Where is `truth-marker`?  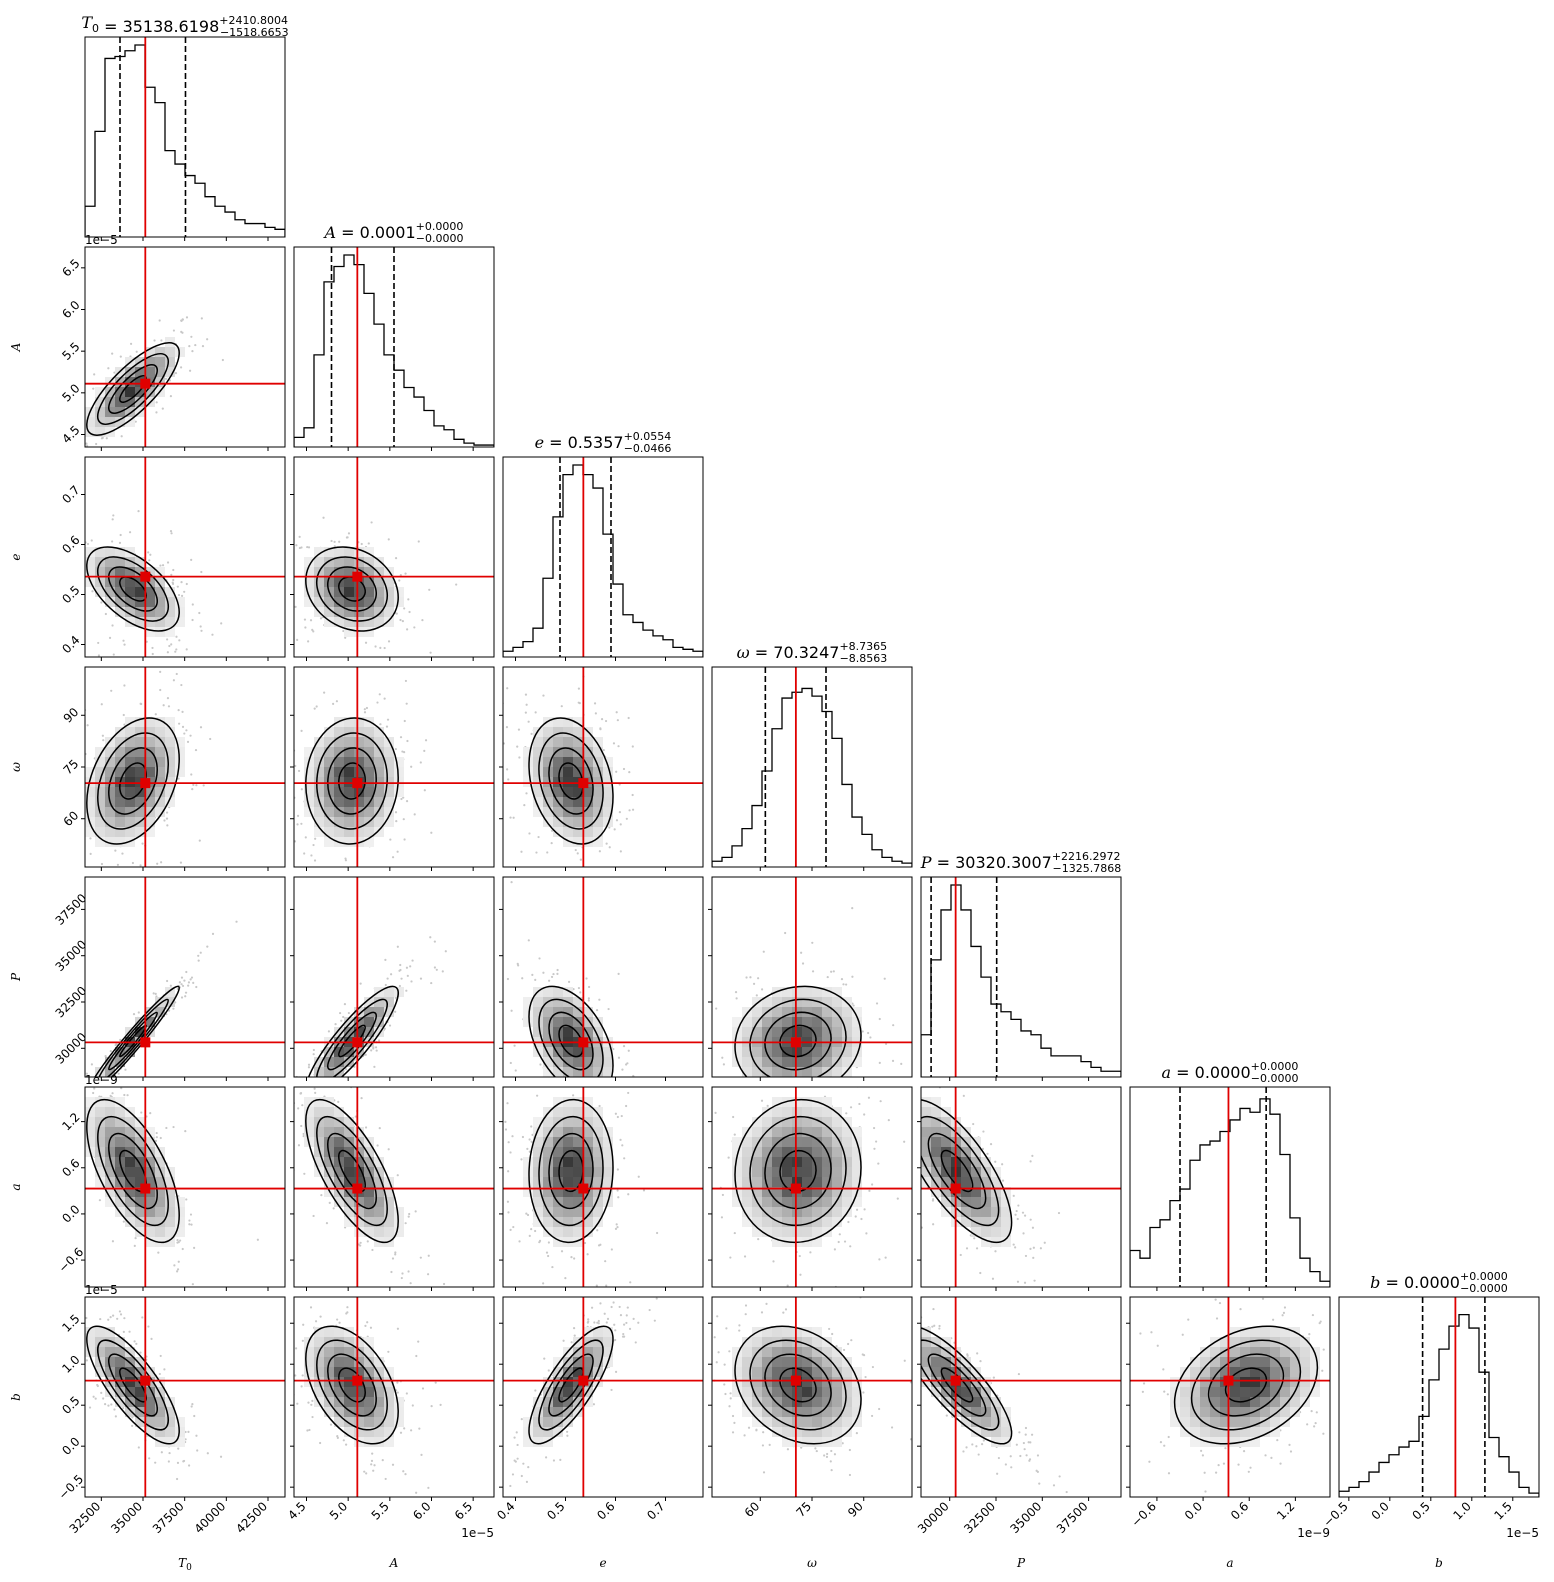
truth-marker is located at coordinates (145, 383).